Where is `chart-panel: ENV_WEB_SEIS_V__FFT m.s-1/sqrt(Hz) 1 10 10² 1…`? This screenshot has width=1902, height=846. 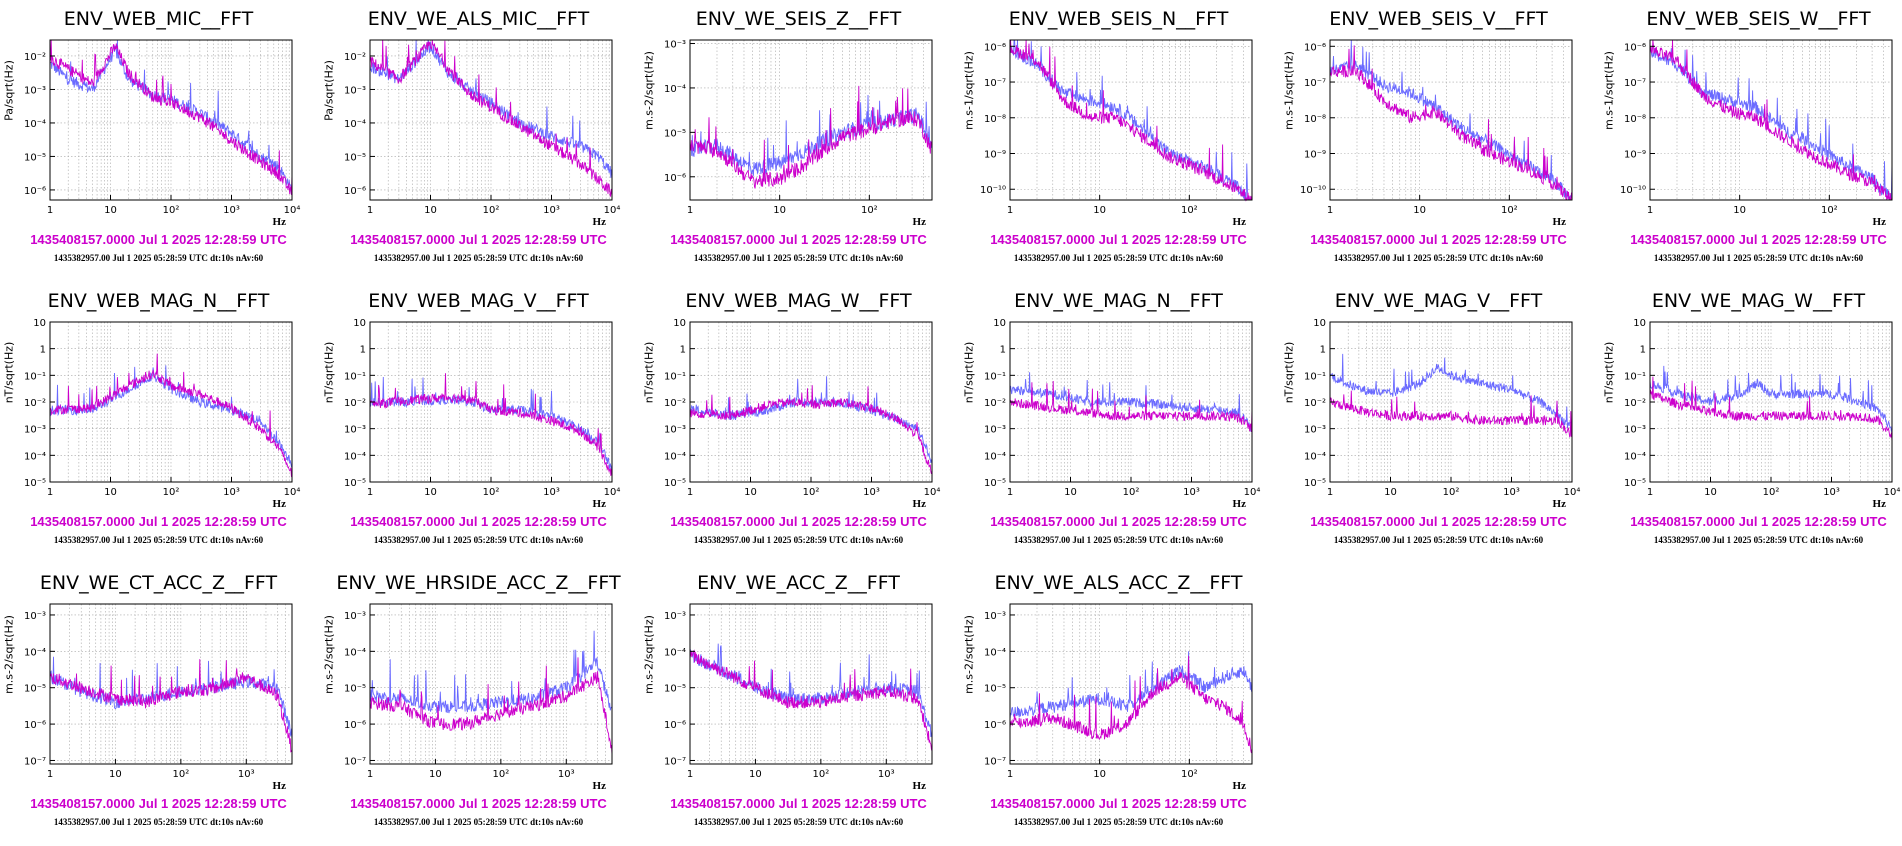 chart-panel: ENV_WEB_SEIS_V__FFT m.s-1/sqrt(Hz) 1 10 10² 1… is located at coordinates (1438, 141).